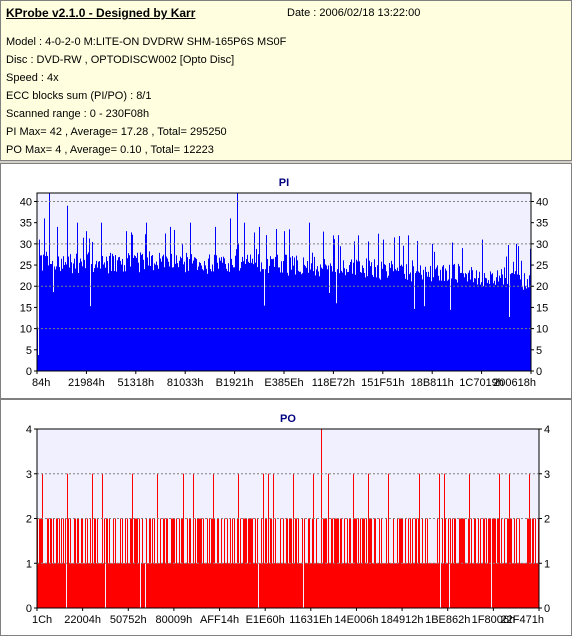 Image resolution: width=572 pixels, height=636 pixels. Describe the element at coordinates (547, 475) in the screenshot. I see `y-tick-label-right: 3` at that location.